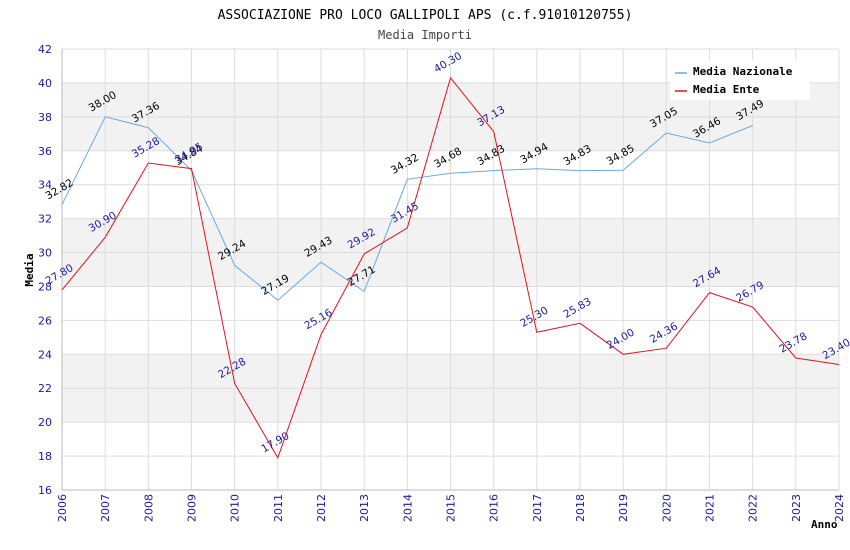 Image resolution: width=850 pixels, height=550 pixels. Describe the element at coordinates (824, 524) in the screenshot. I see `x-axis-label: Anno` at that location.